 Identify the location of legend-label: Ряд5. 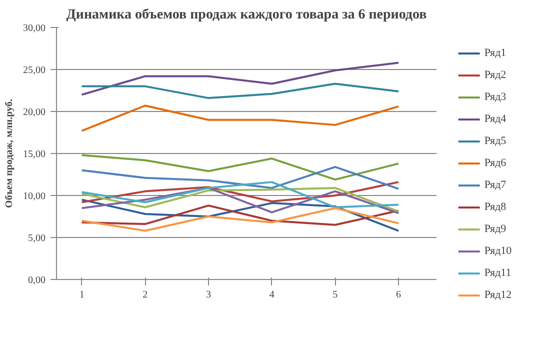
(495, 141).